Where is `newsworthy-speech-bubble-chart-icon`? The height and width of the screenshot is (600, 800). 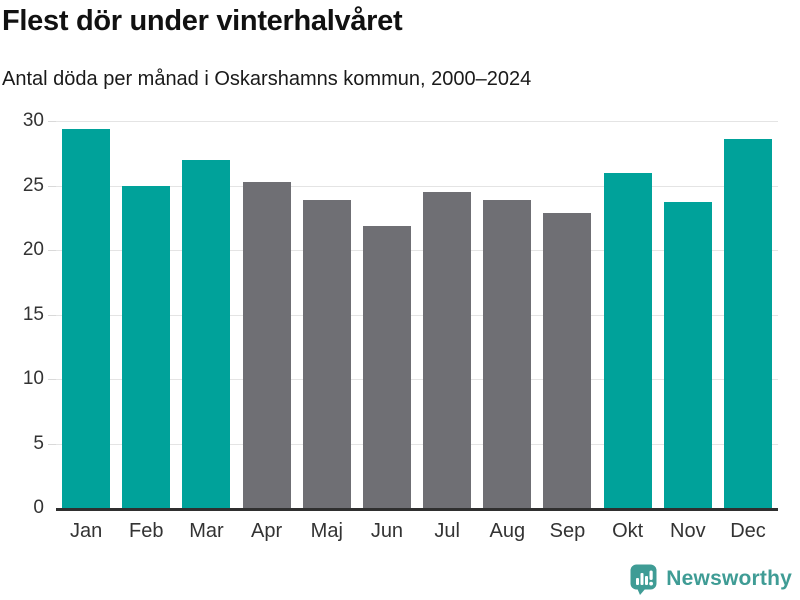
newsworthy-speech-bubble-chart-icon is located at coordinates (643, 579).